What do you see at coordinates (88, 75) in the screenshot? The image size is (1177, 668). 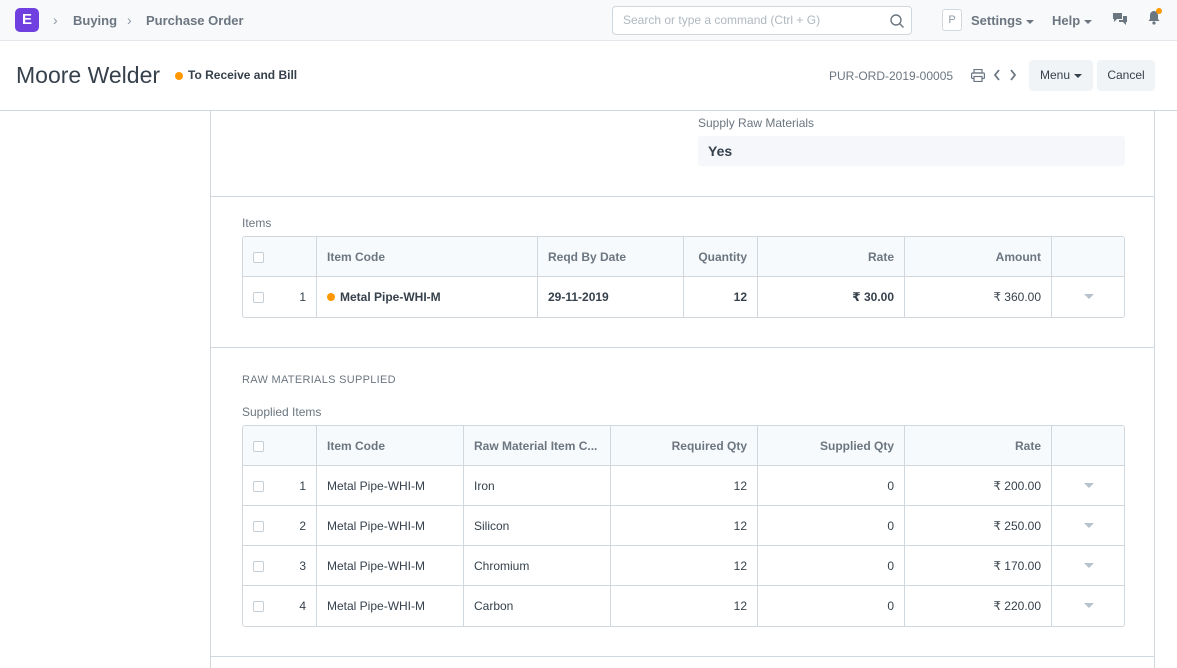 I see `page-title: Moore Welder` at bounding box center [88, 75].